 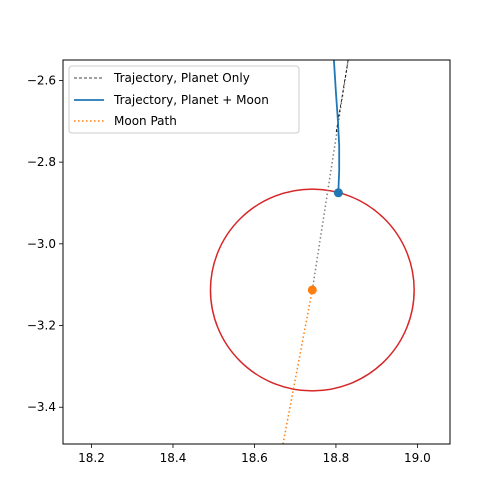 I want to click on y-tick-label: −2.6, so click(x=41, y=80).